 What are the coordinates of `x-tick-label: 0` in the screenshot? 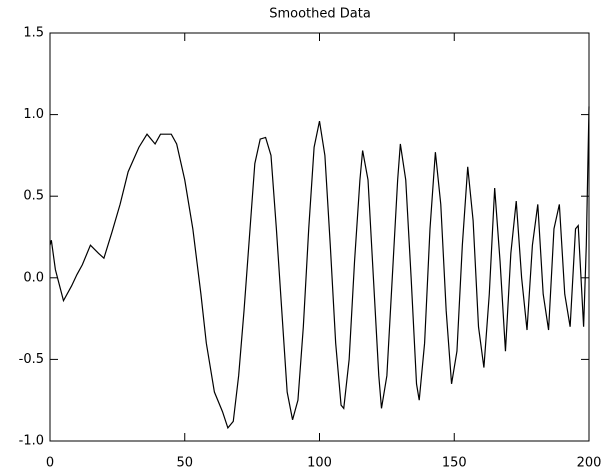 It's located at (50, 463).